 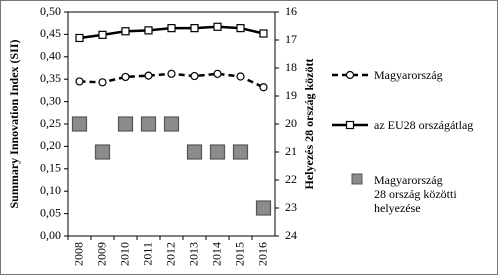 What do you see at coordinates (408, 75) in the screenshot?
I see `legend-label: Magyarország` at bounding box center [408, 75].